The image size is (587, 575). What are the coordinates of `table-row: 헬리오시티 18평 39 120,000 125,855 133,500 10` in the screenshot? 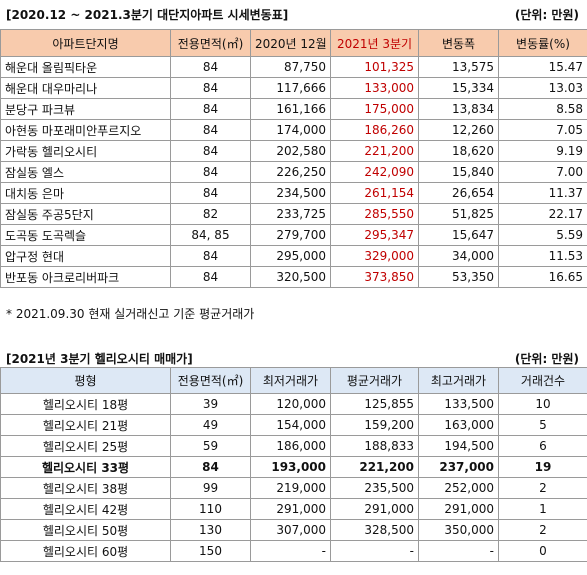 It's located at (293, 404).